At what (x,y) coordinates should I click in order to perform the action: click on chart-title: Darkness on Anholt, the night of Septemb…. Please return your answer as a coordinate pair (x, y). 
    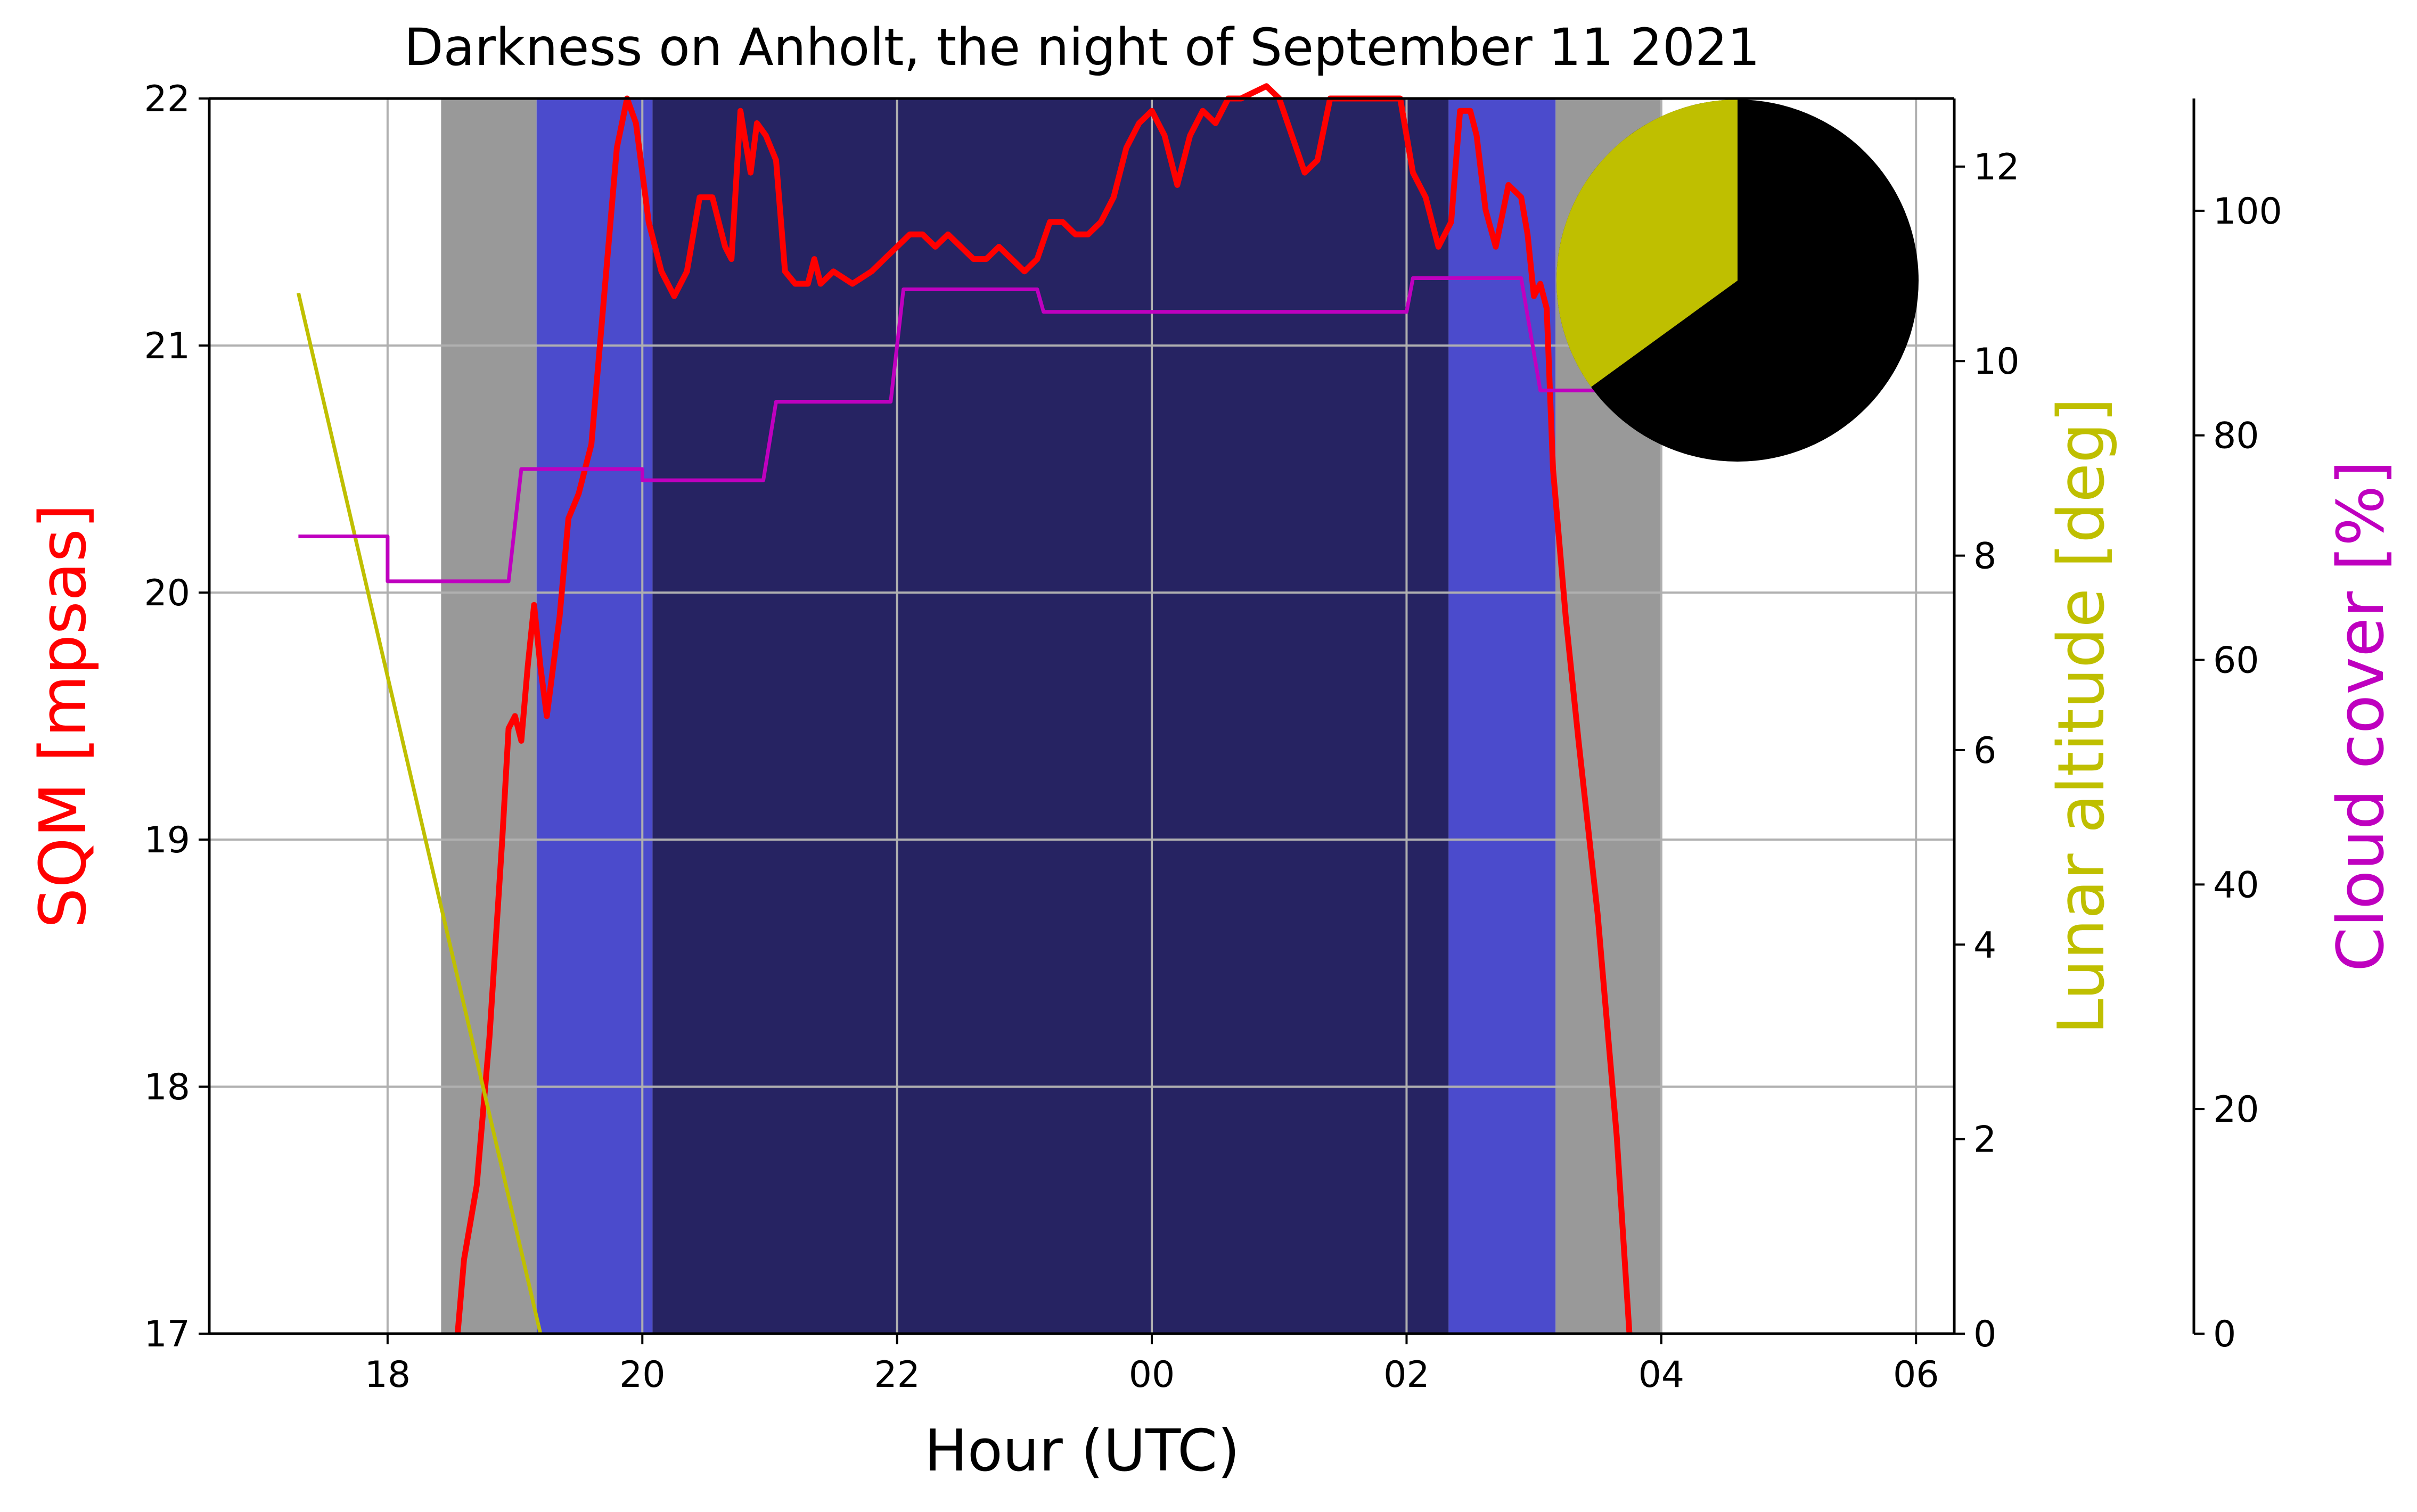
    Looking at the image, I should click on (1082, 47).